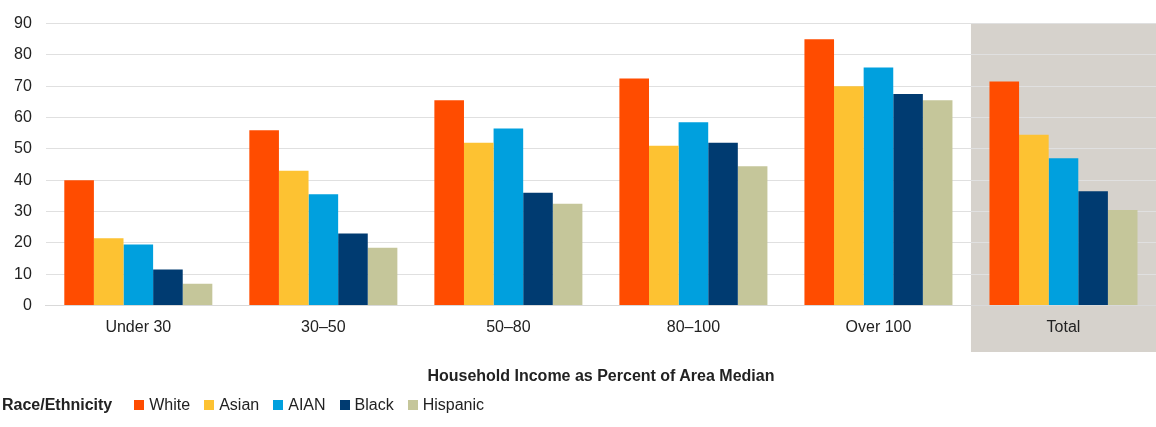  Describe the element at coordinates (23, 148) in the screenshot. I see `y-tick-label: 50` at that location.